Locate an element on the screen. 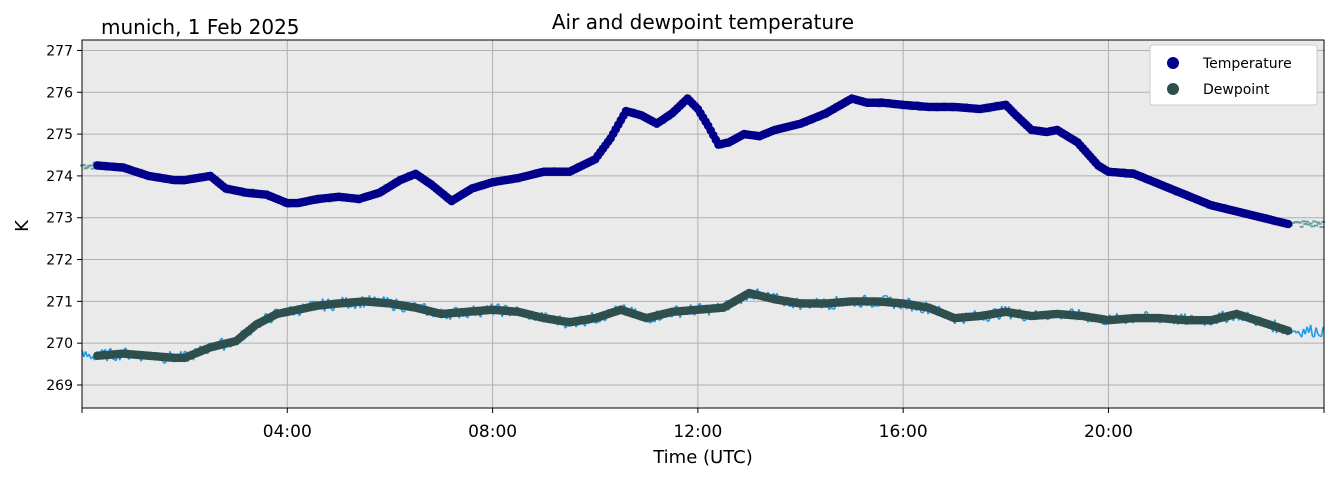 This screenshot has height=478, width=1335. x-axis: 04:00 08:00 12:00 16:00 20:00 is located at coordinates (703, 425).